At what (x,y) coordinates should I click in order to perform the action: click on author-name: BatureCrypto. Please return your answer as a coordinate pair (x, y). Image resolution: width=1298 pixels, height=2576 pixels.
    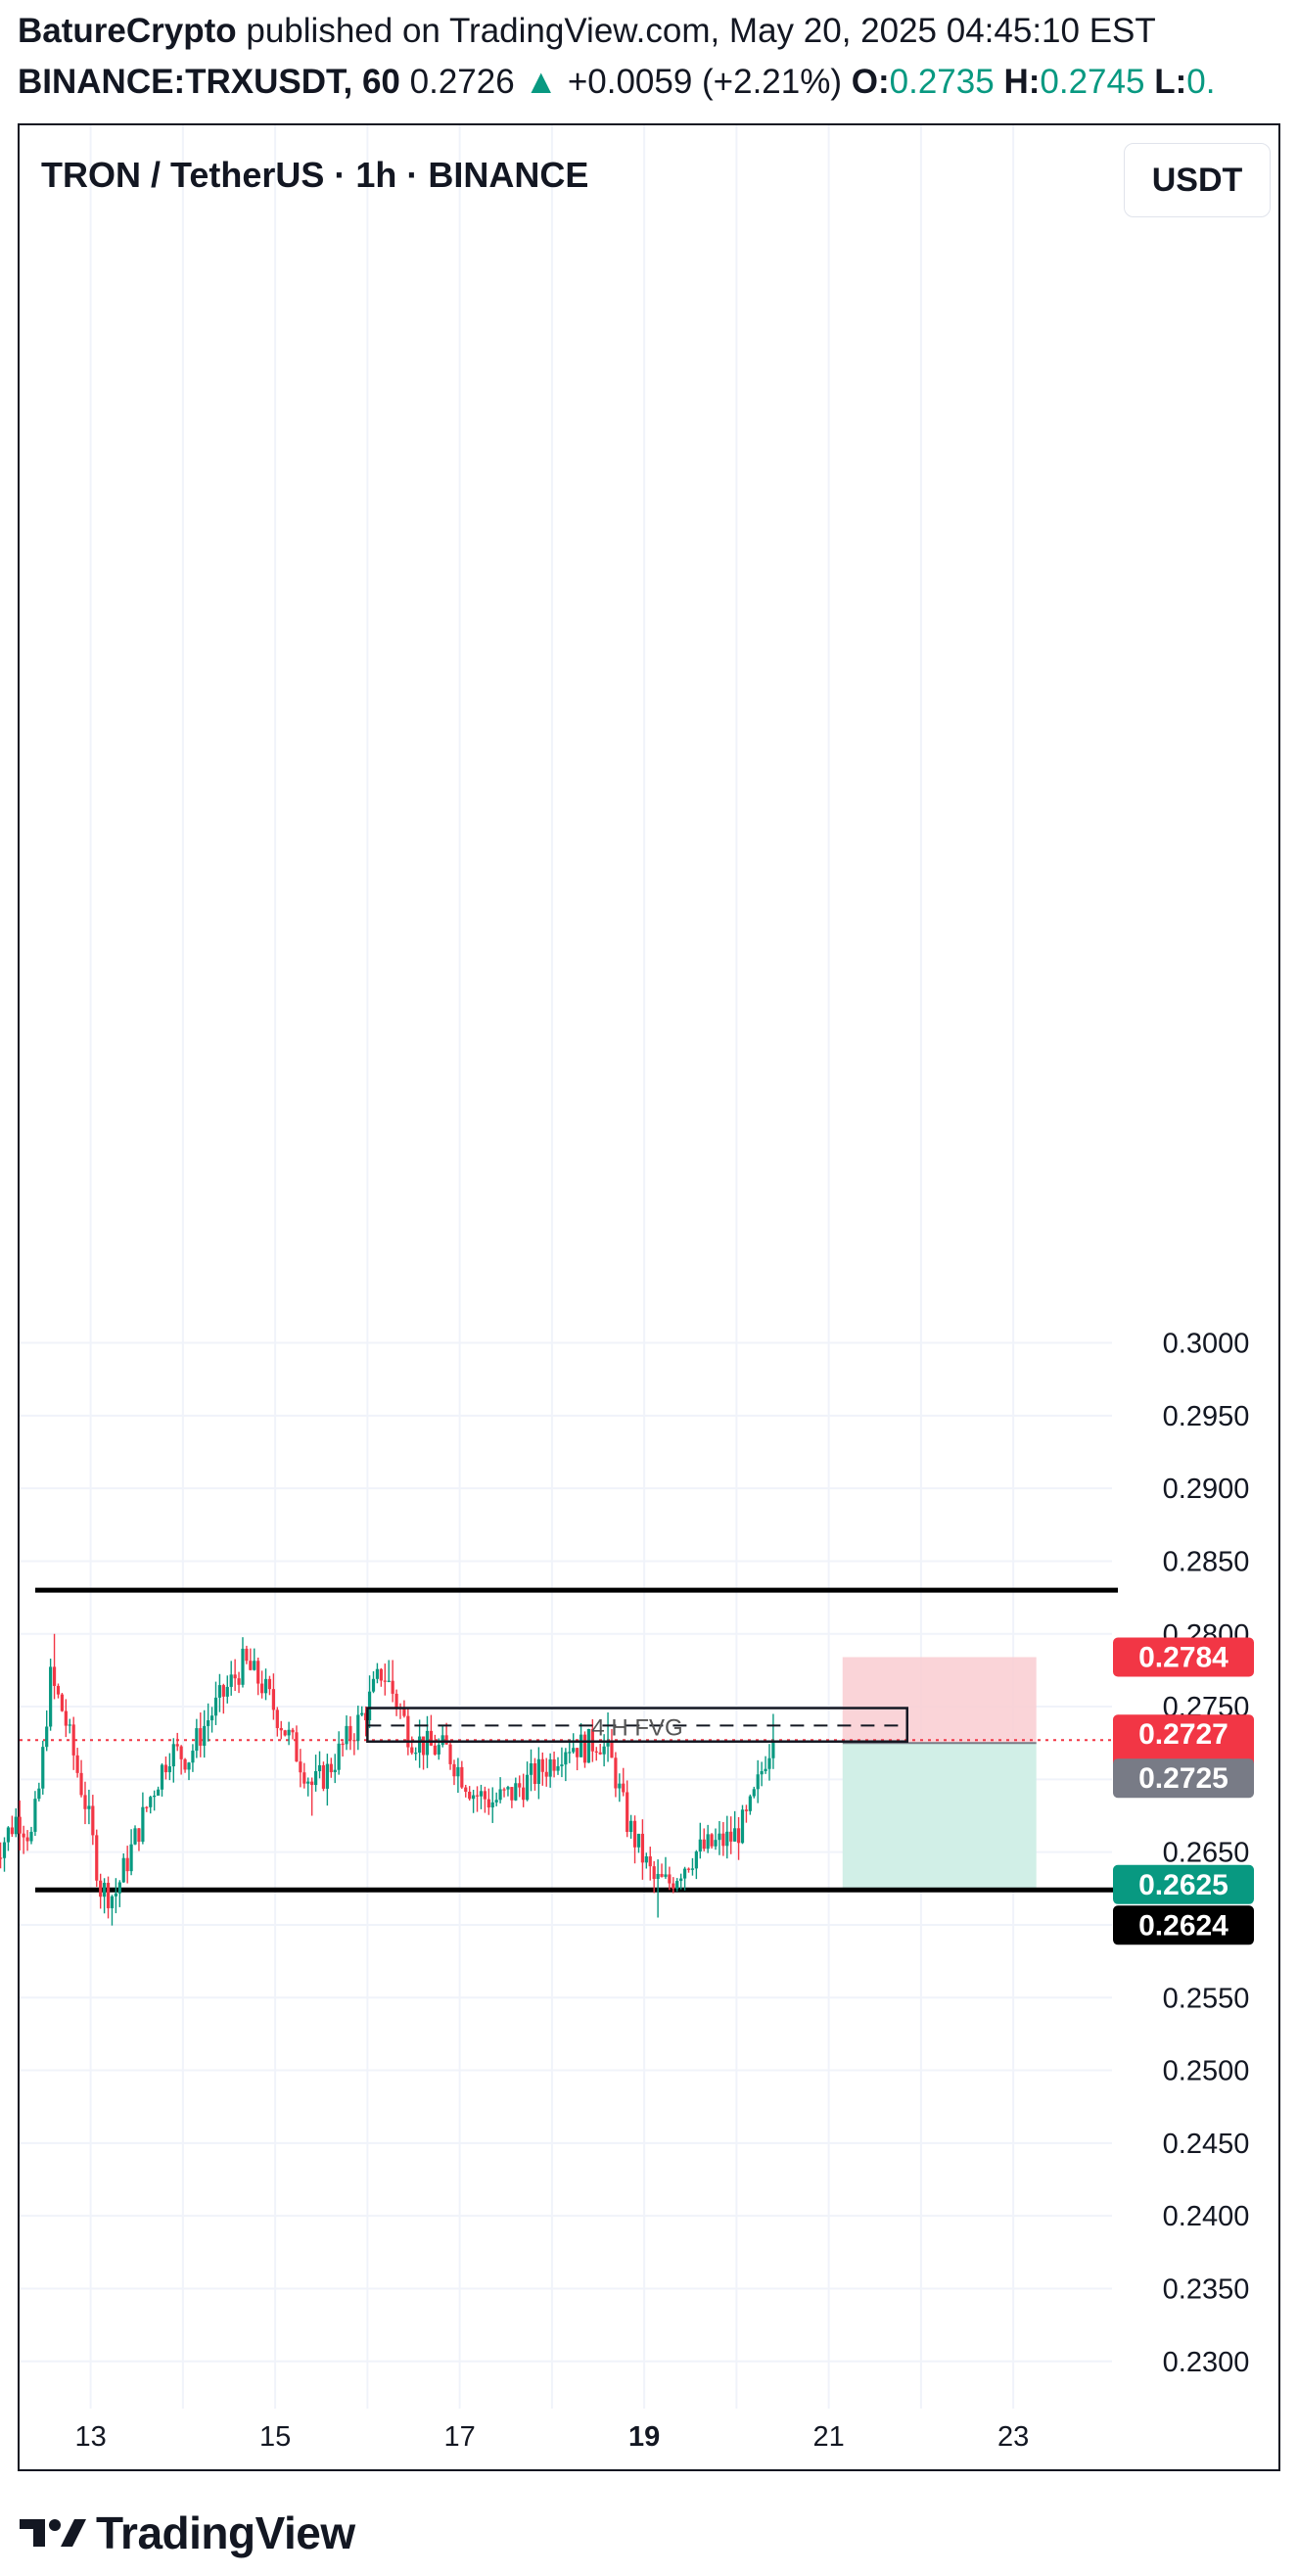
    Looking at the image, I should click on (128, 31).